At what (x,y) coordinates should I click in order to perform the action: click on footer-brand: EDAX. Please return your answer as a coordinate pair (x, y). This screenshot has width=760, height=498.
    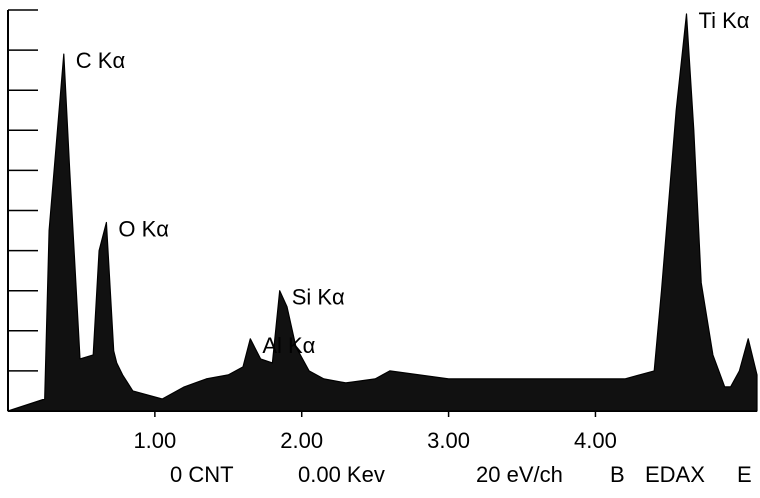
    Looking at the image, I should click on (675, 474).